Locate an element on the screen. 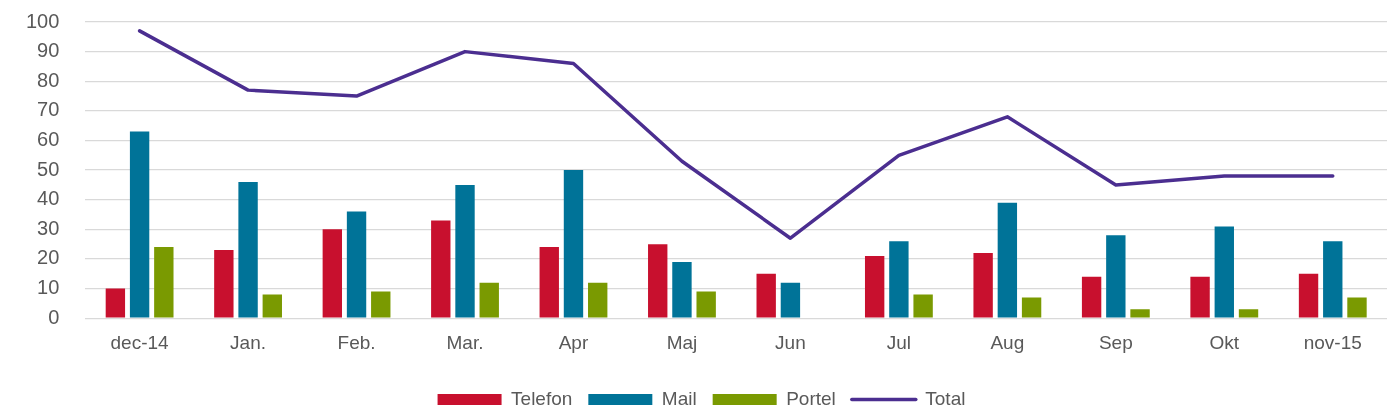 Image resolution: width=1387 pixels, height=409 pixels. x-tick-label: Aug is located at coordinates (1007, 342).